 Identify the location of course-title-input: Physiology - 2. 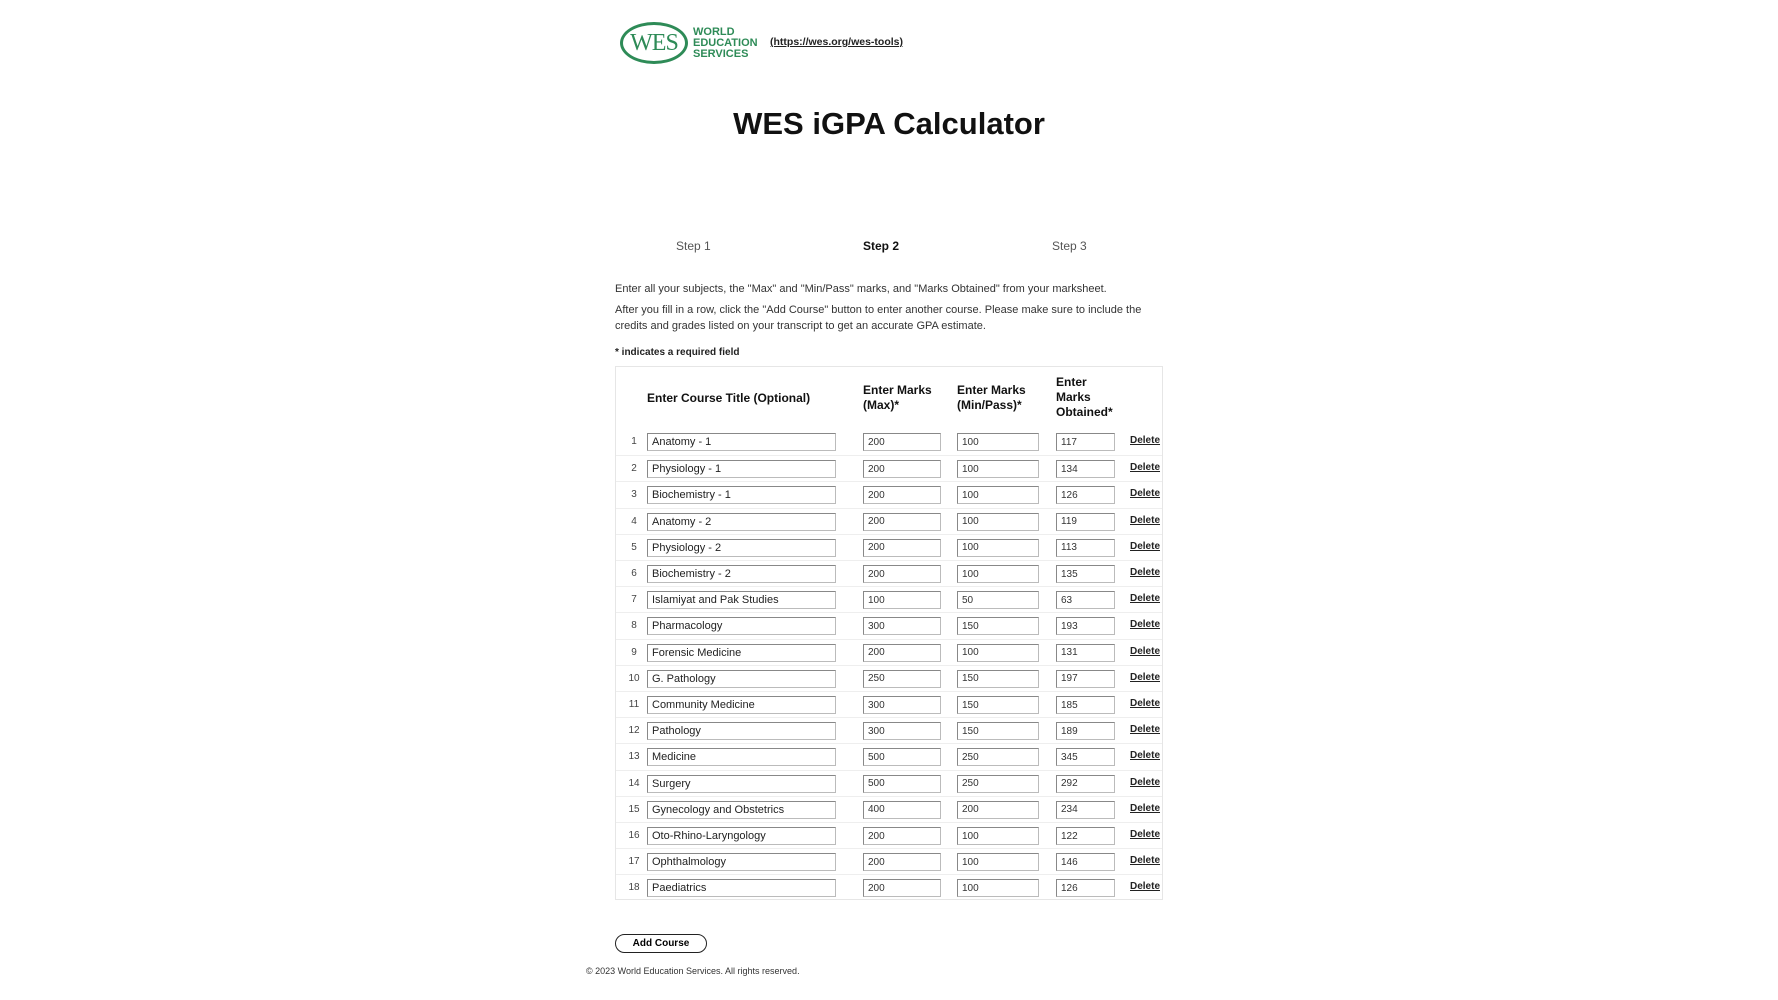
(741, 547).